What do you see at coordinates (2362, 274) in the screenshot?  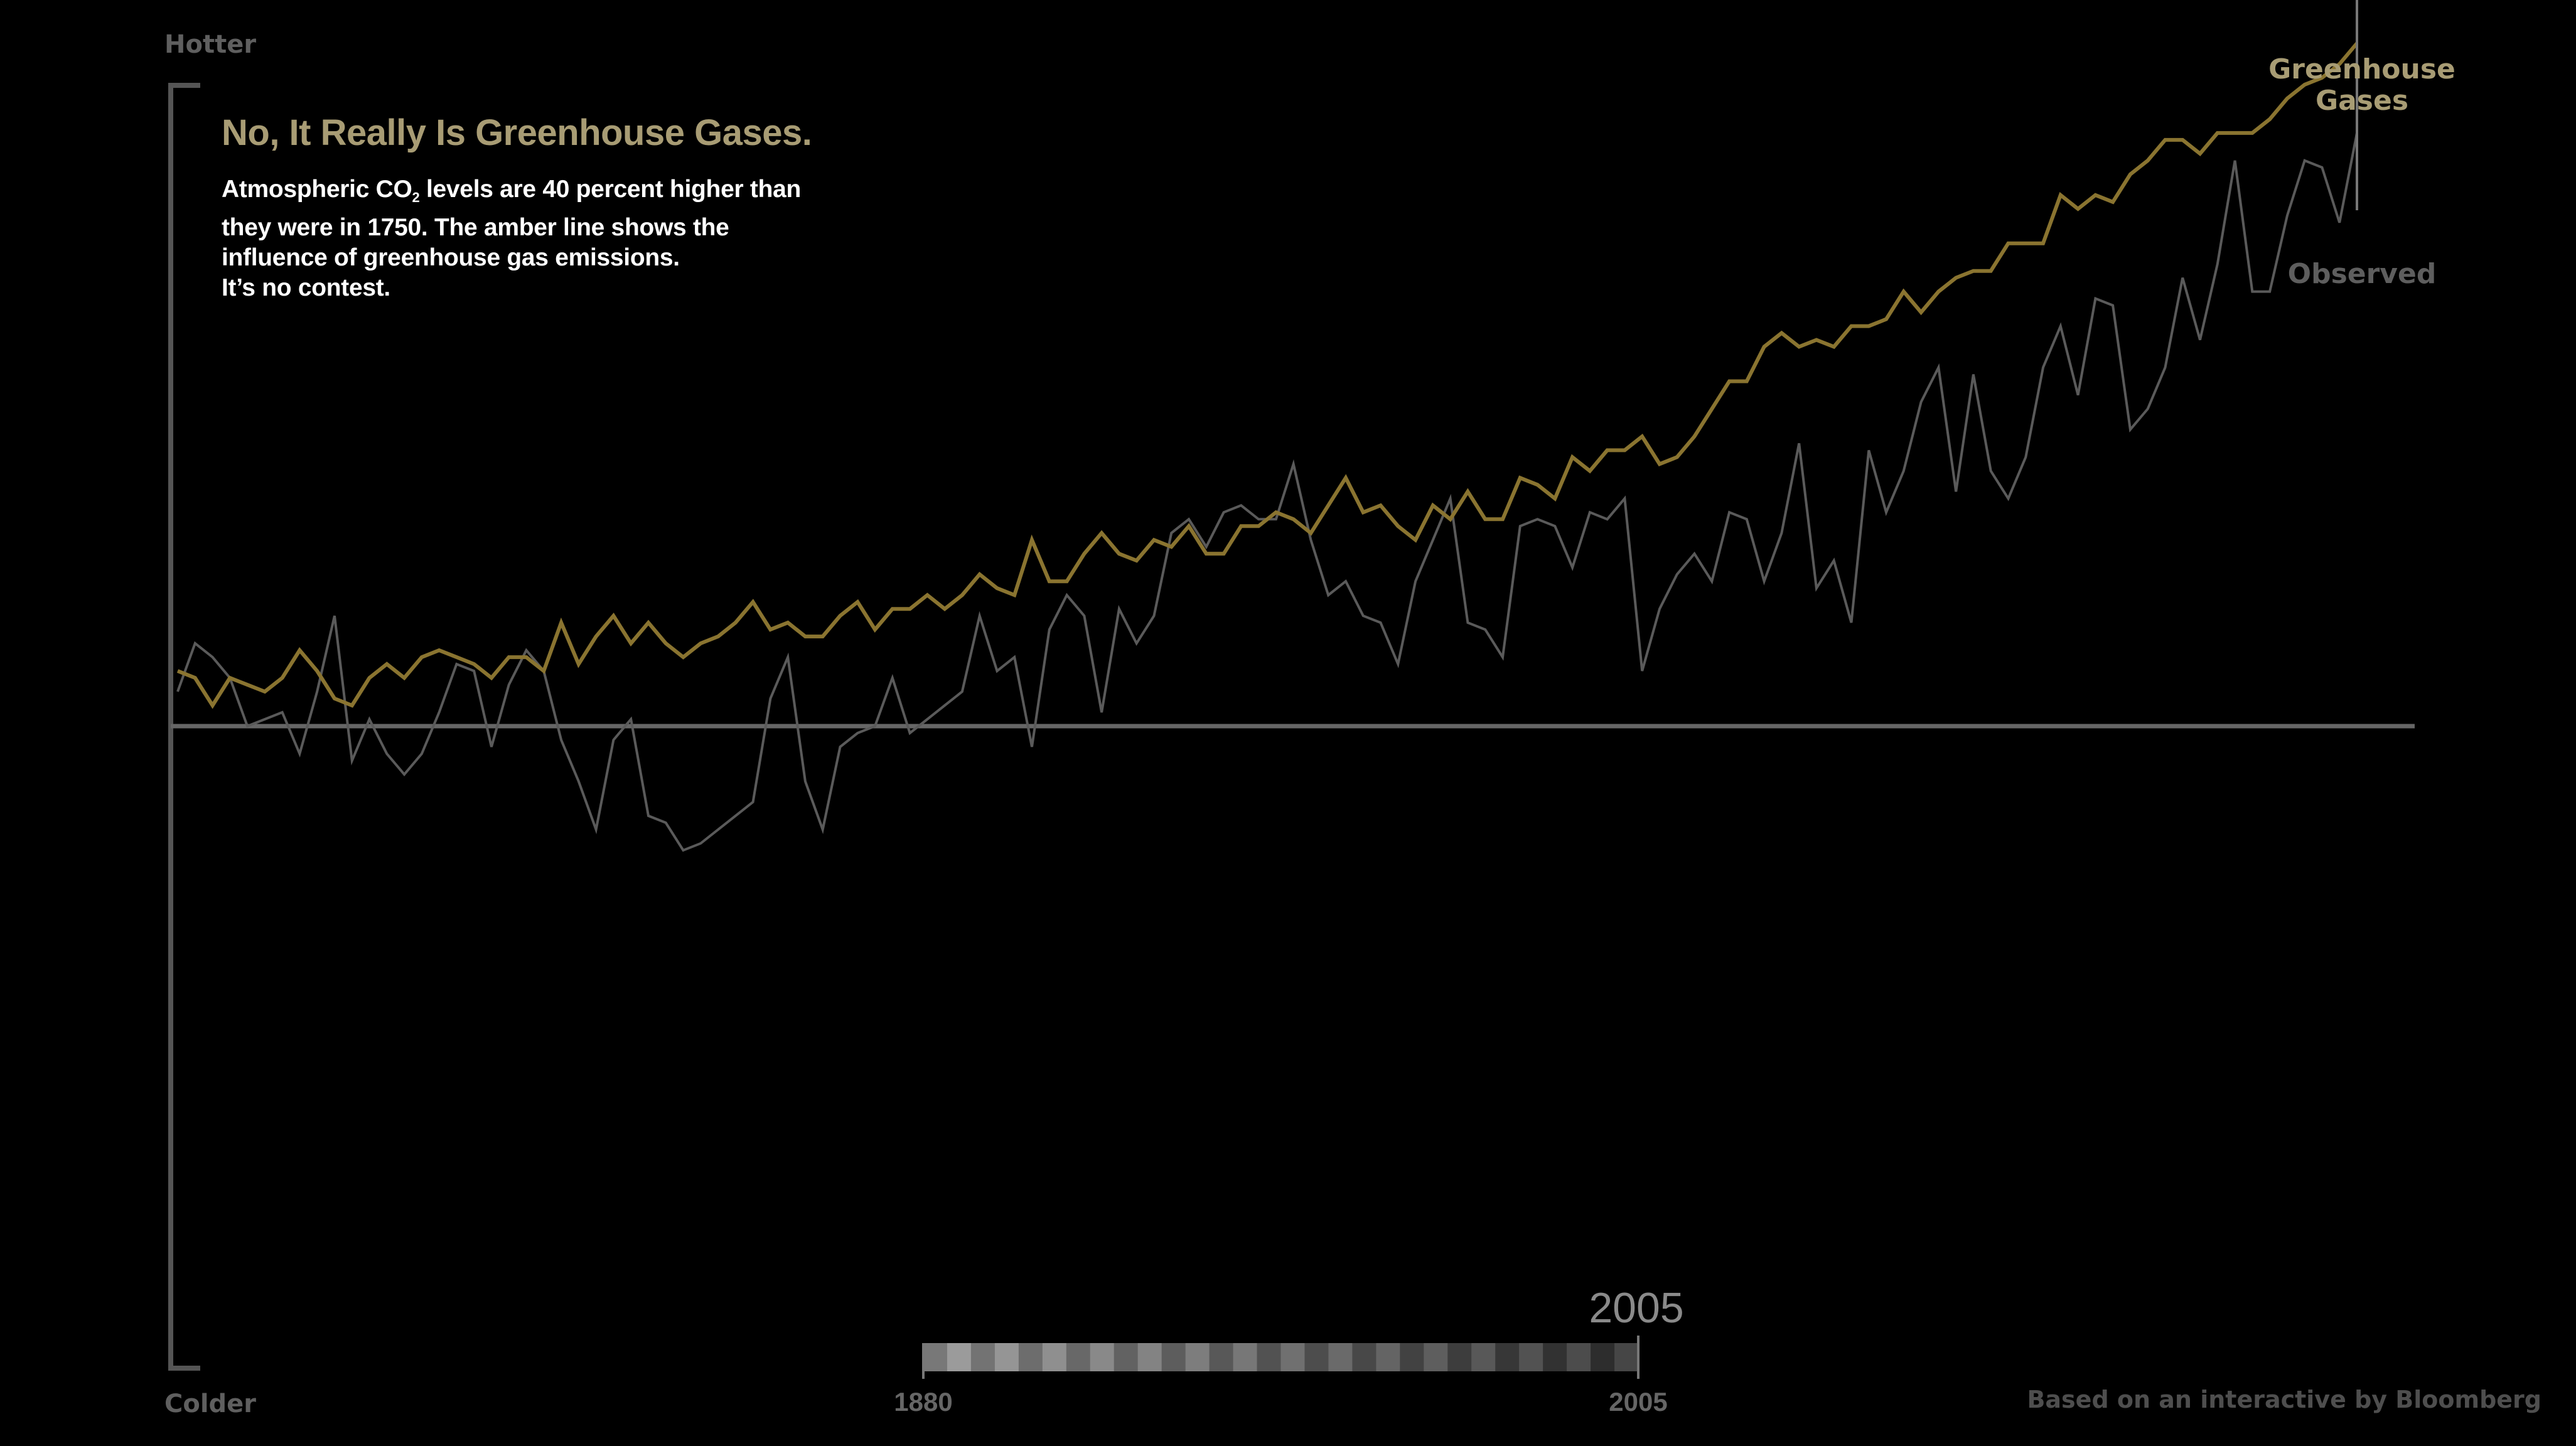 I see `legend-observed: Observed` at bounding box center [2362, 274].